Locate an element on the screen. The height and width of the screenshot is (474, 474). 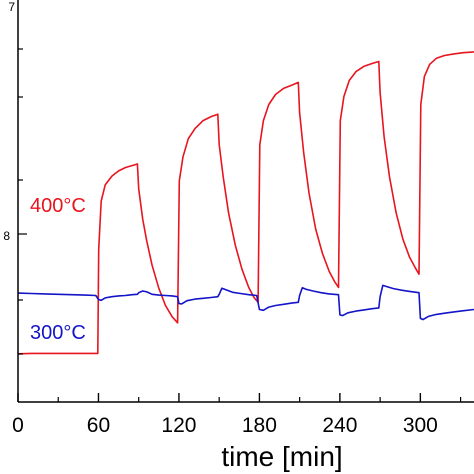
series-label-300c: 300°C is located at coordinates (58, 333).